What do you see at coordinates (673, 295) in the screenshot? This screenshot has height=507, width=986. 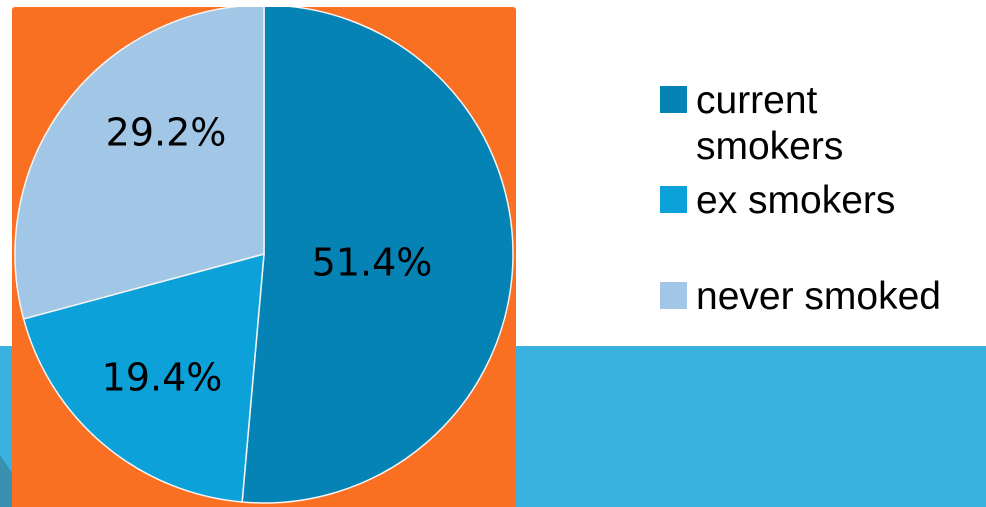 I see `legend-swatch-never-smoked` at bounding box center [673, 295].